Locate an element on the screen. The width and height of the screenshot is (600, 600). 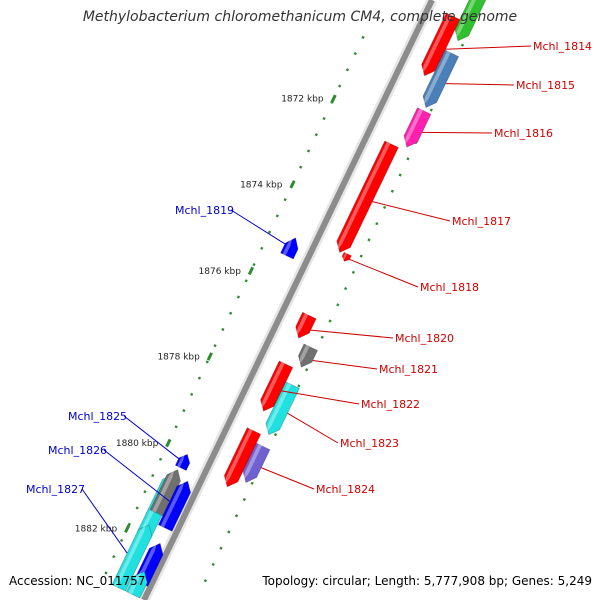
gene-label: Mchl_1817 is located at coordinates (481, 221).